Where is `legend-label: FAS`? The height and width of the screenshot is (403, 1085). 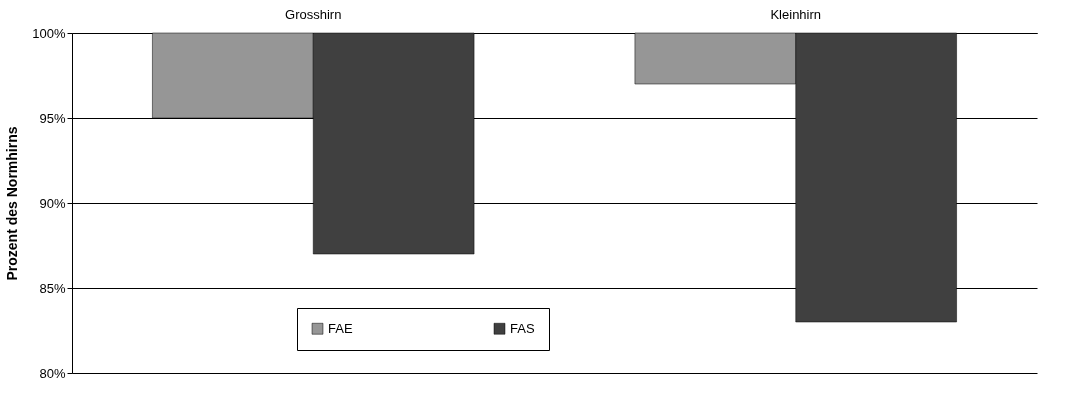 legend-label: FAS is located at coordinates (522, 328).